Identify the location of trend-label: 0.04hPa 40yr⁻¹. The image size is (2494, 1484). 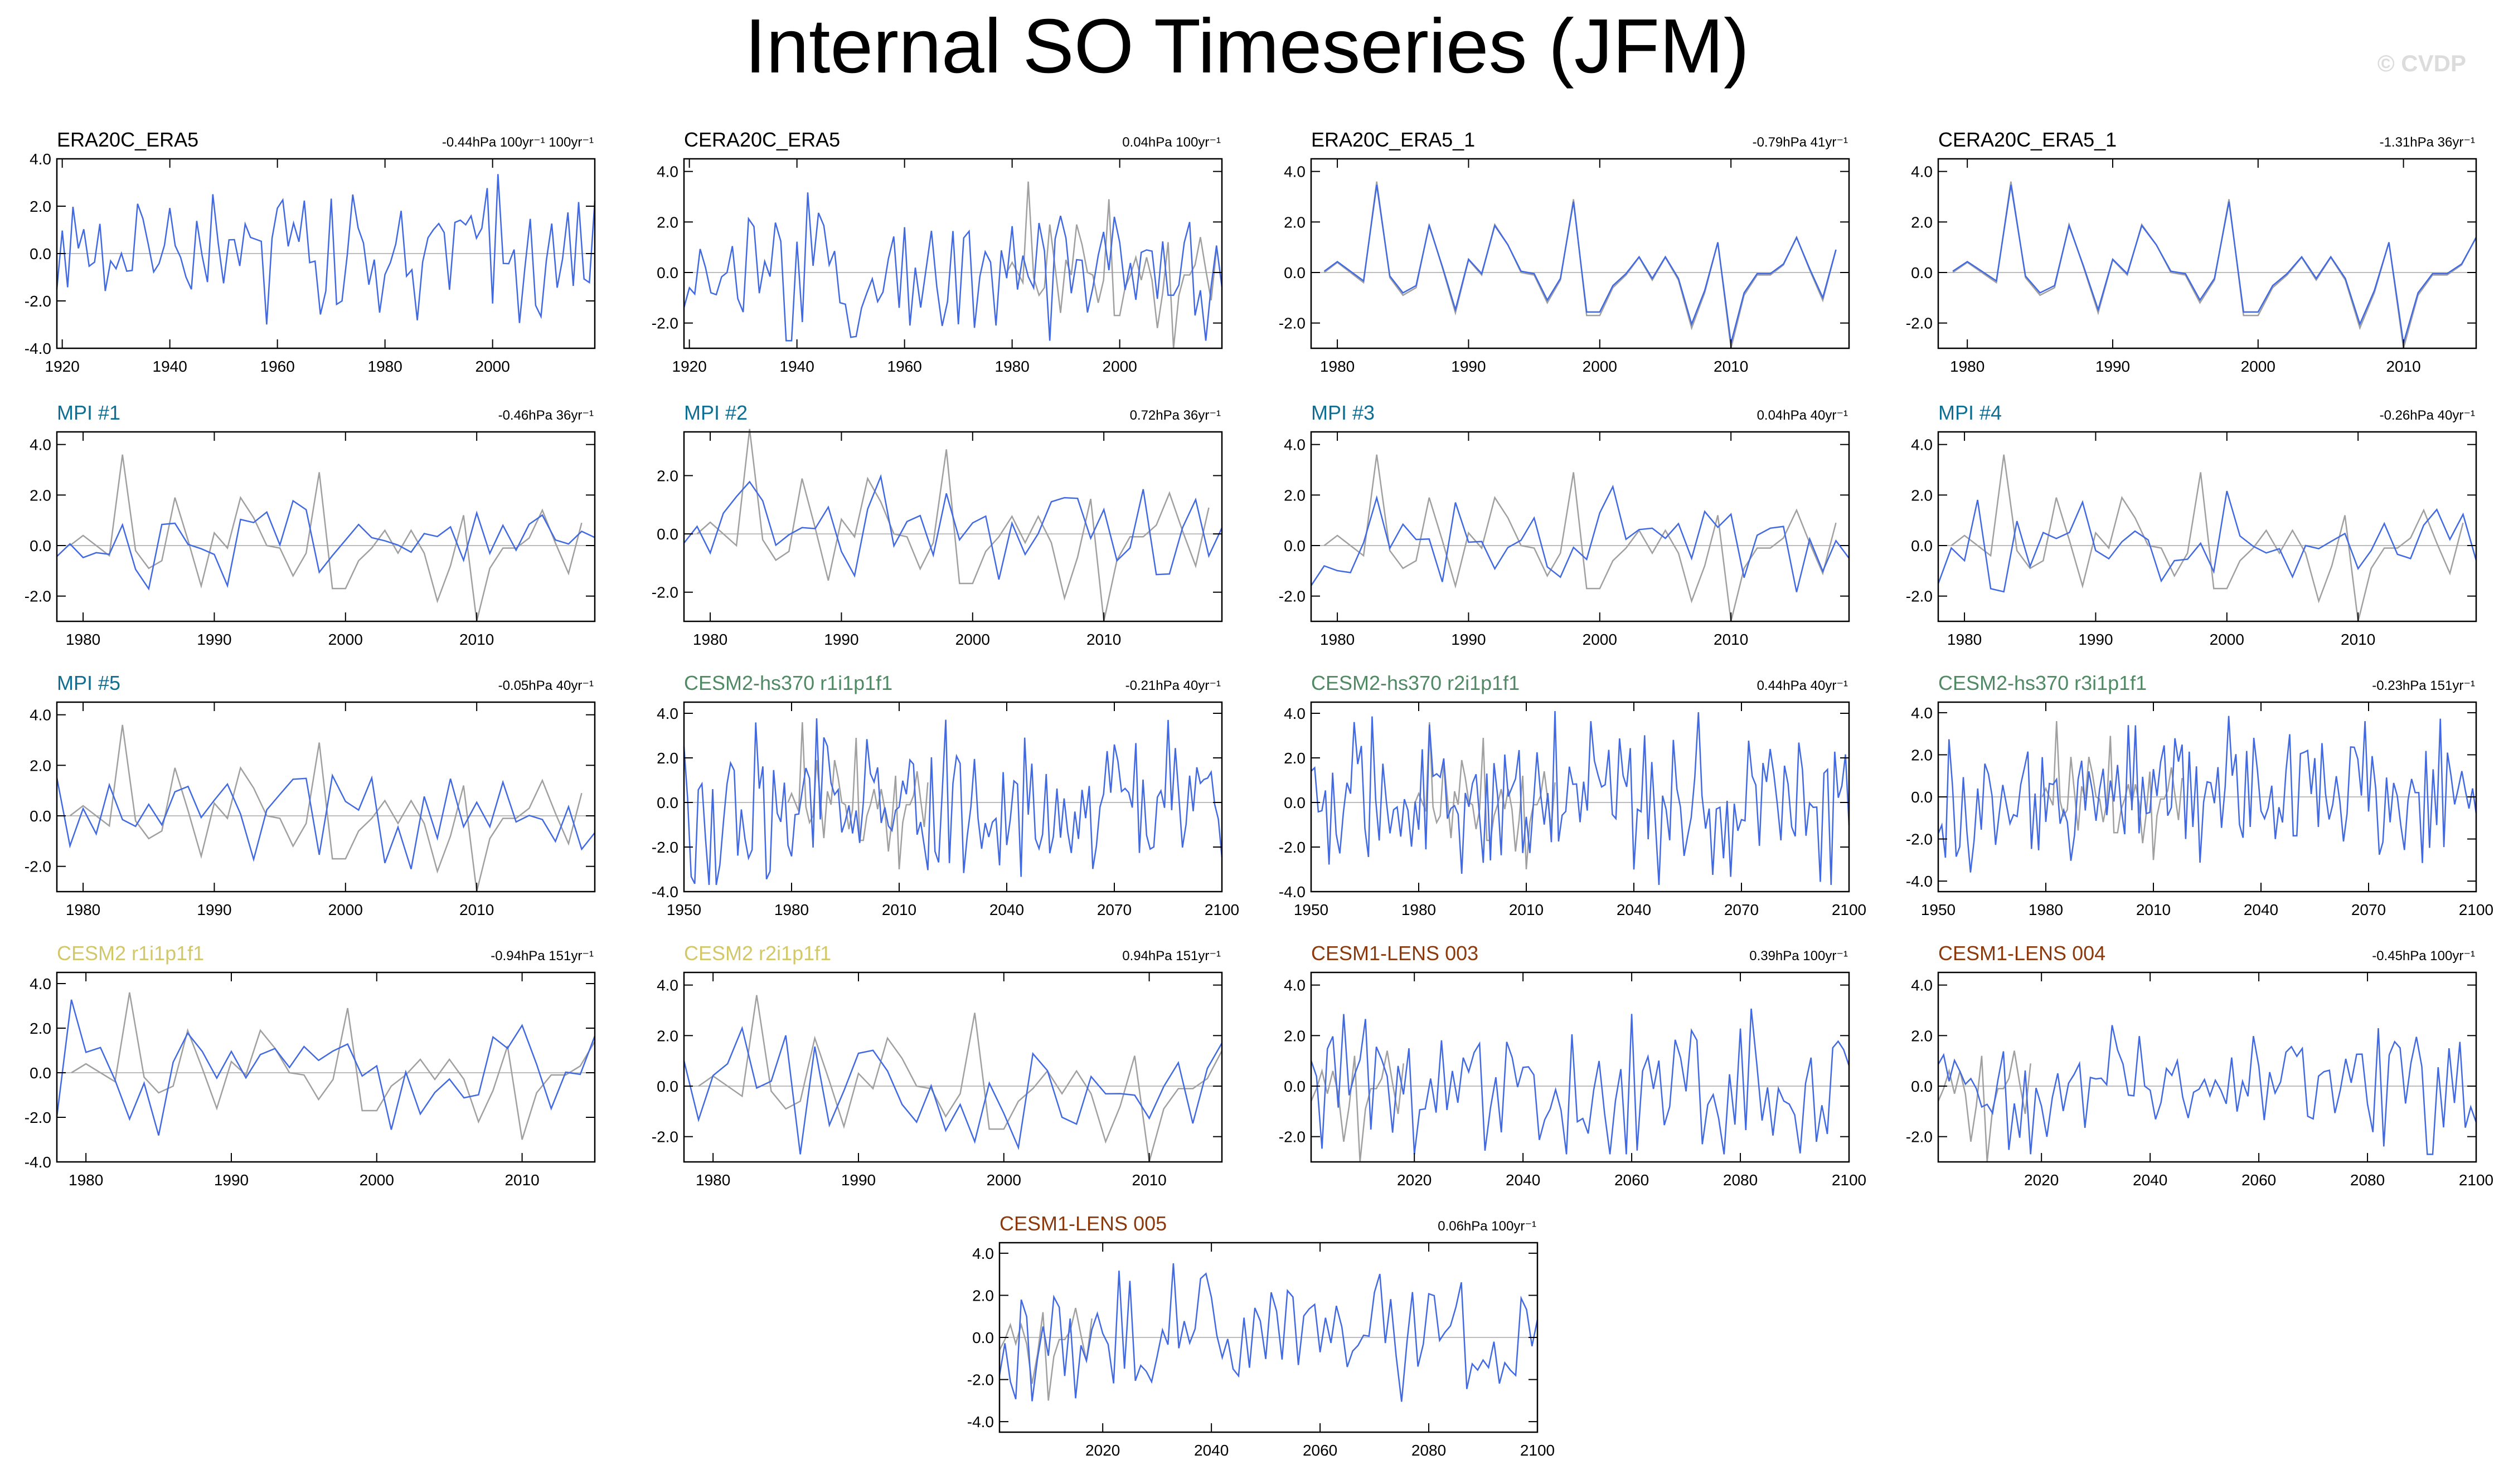
(1802, 415).